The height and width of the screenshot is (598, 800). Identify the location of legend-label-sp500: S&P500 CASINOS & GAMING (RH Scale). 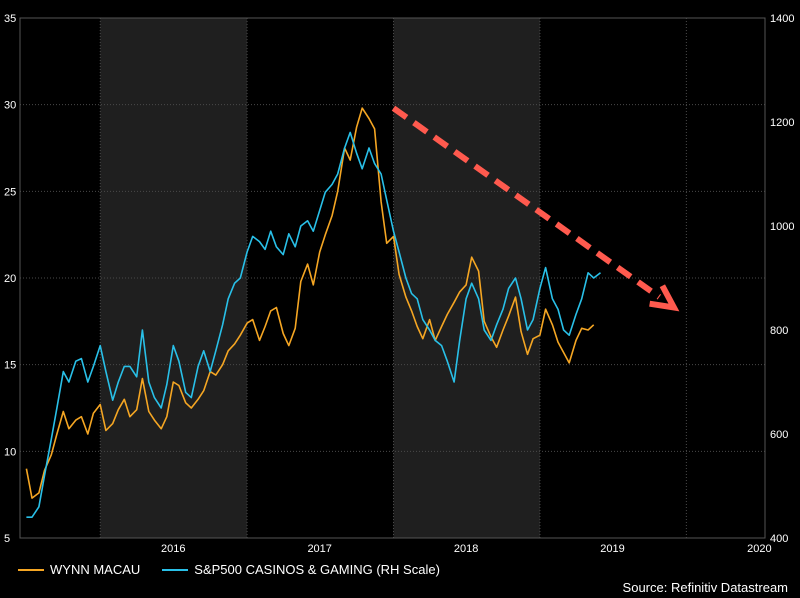
(317, 569).